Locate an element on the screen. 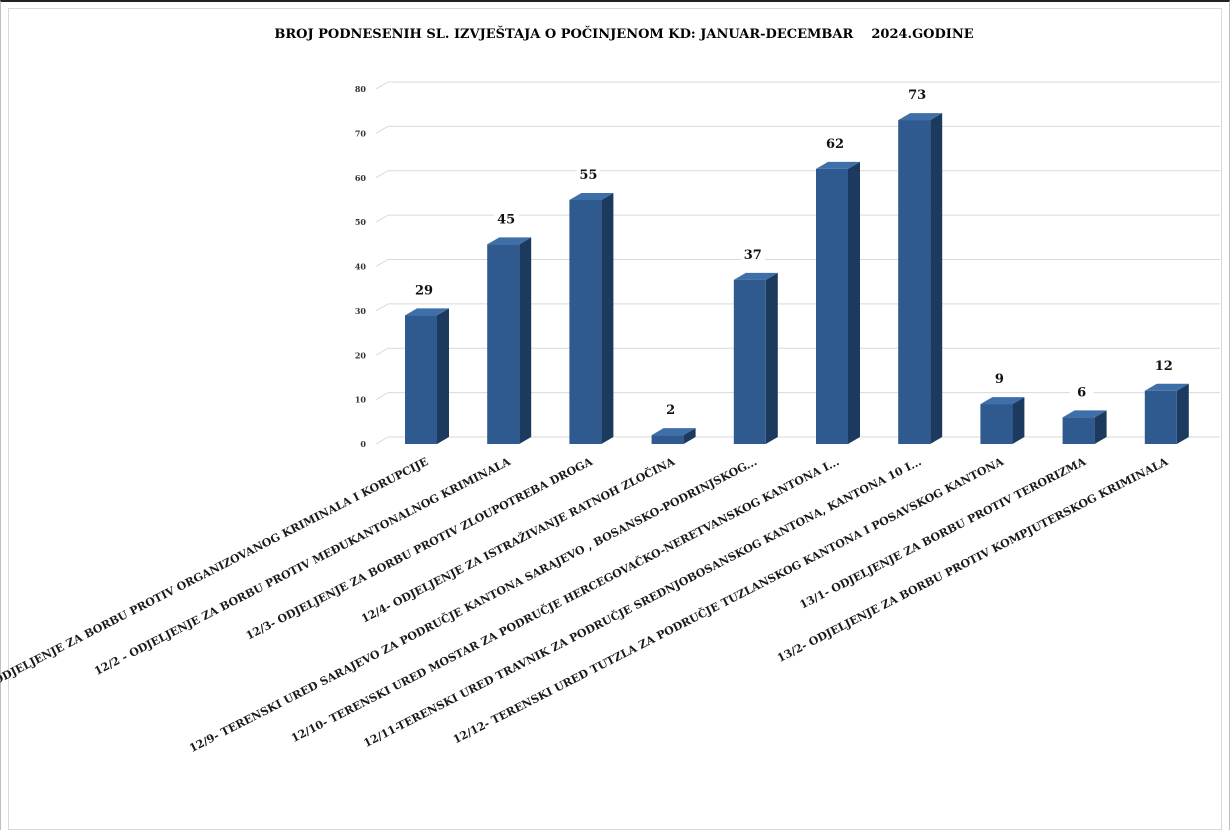 The height and width of the screenshot is (832, 1232). data-label: 2 is located at coordinates (670, 410).